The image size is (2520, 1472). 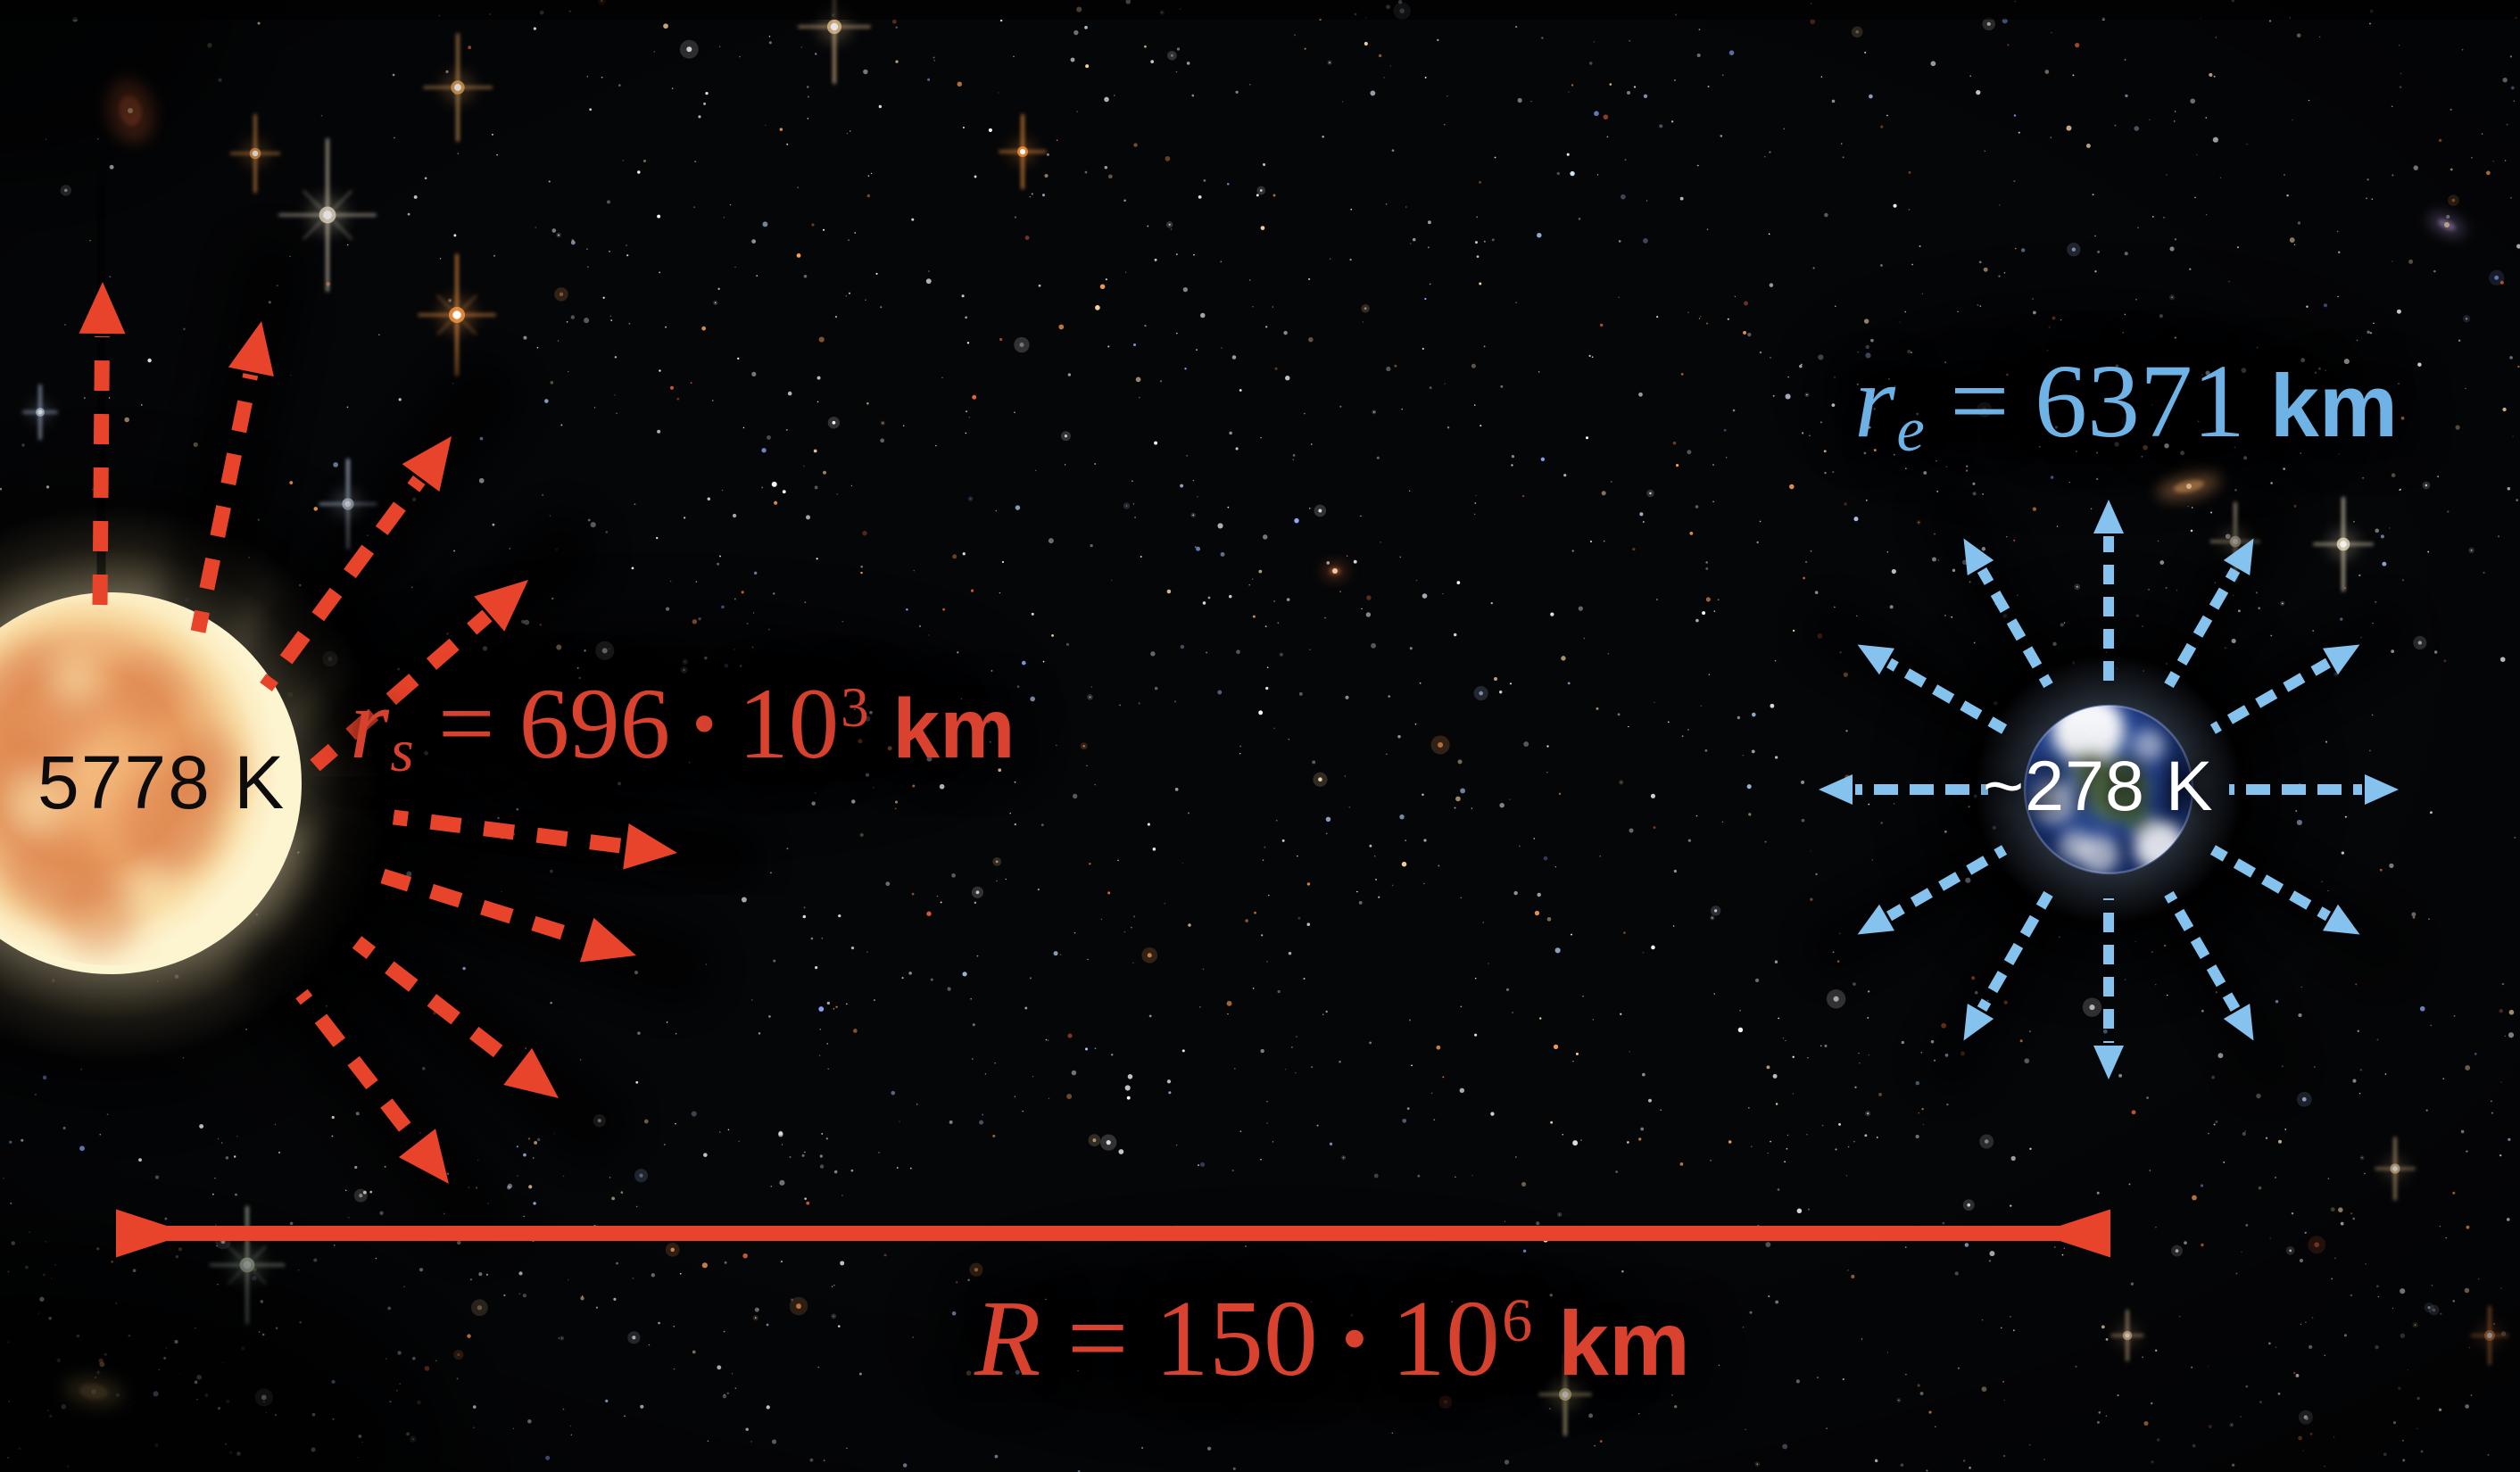 I want to click on earth-radius-label: re = 6371 km, so click(x=2126, y=405).